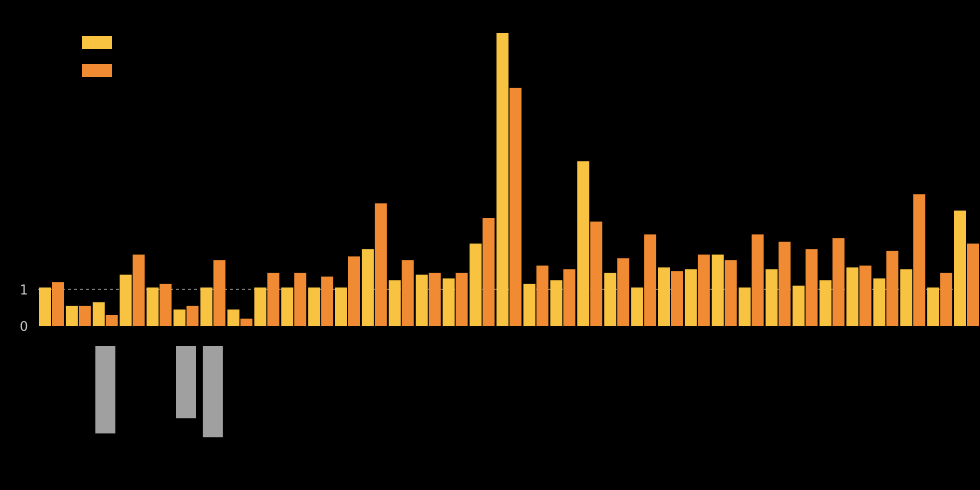  What do you see at coordinates (97, 56) in the screenshot?
I see `legend` at bounding box center [97, 56].